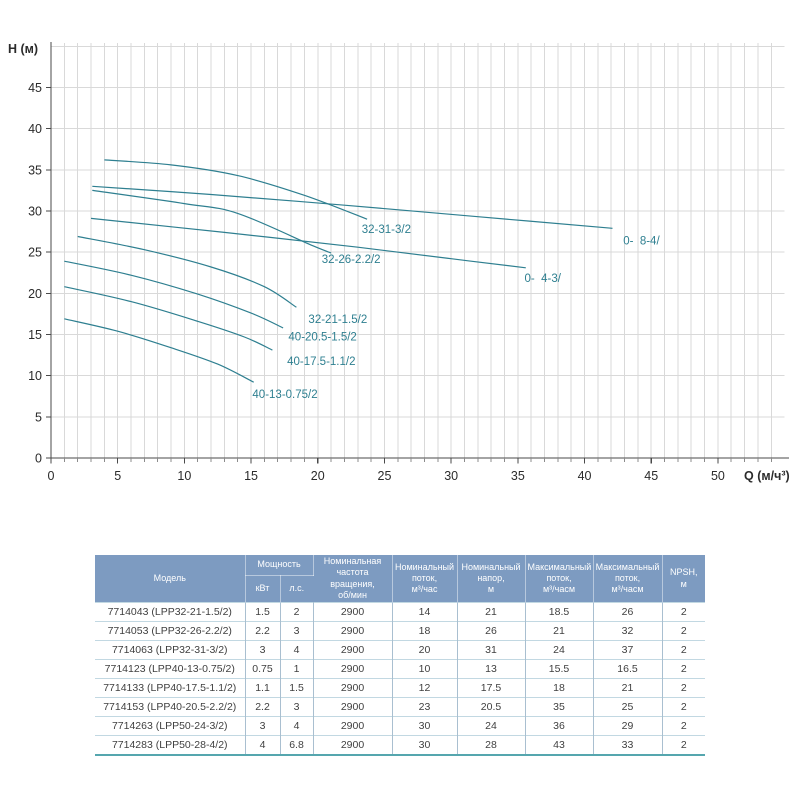 The image size is (800, 800). What do you see at coordinates (425, 669) in the screenshot?
I see `table-cell: 10` at bounding box center [425, 669].